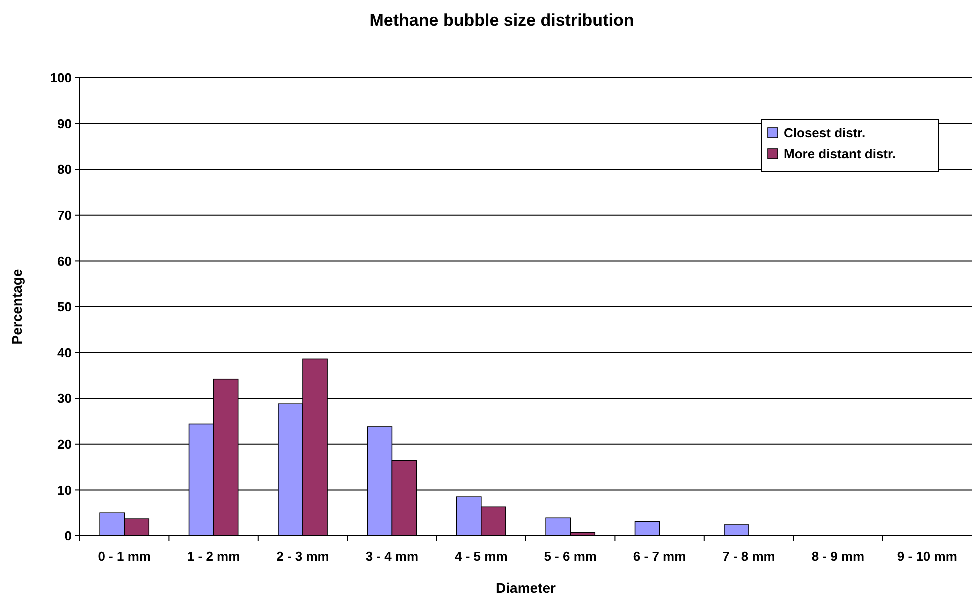 Image resolution: width=980 pixels, height=603 pixels. Describe the element at coordinates (65, 307) in the screenshot. I see `y-tick-label: 50` at that location.